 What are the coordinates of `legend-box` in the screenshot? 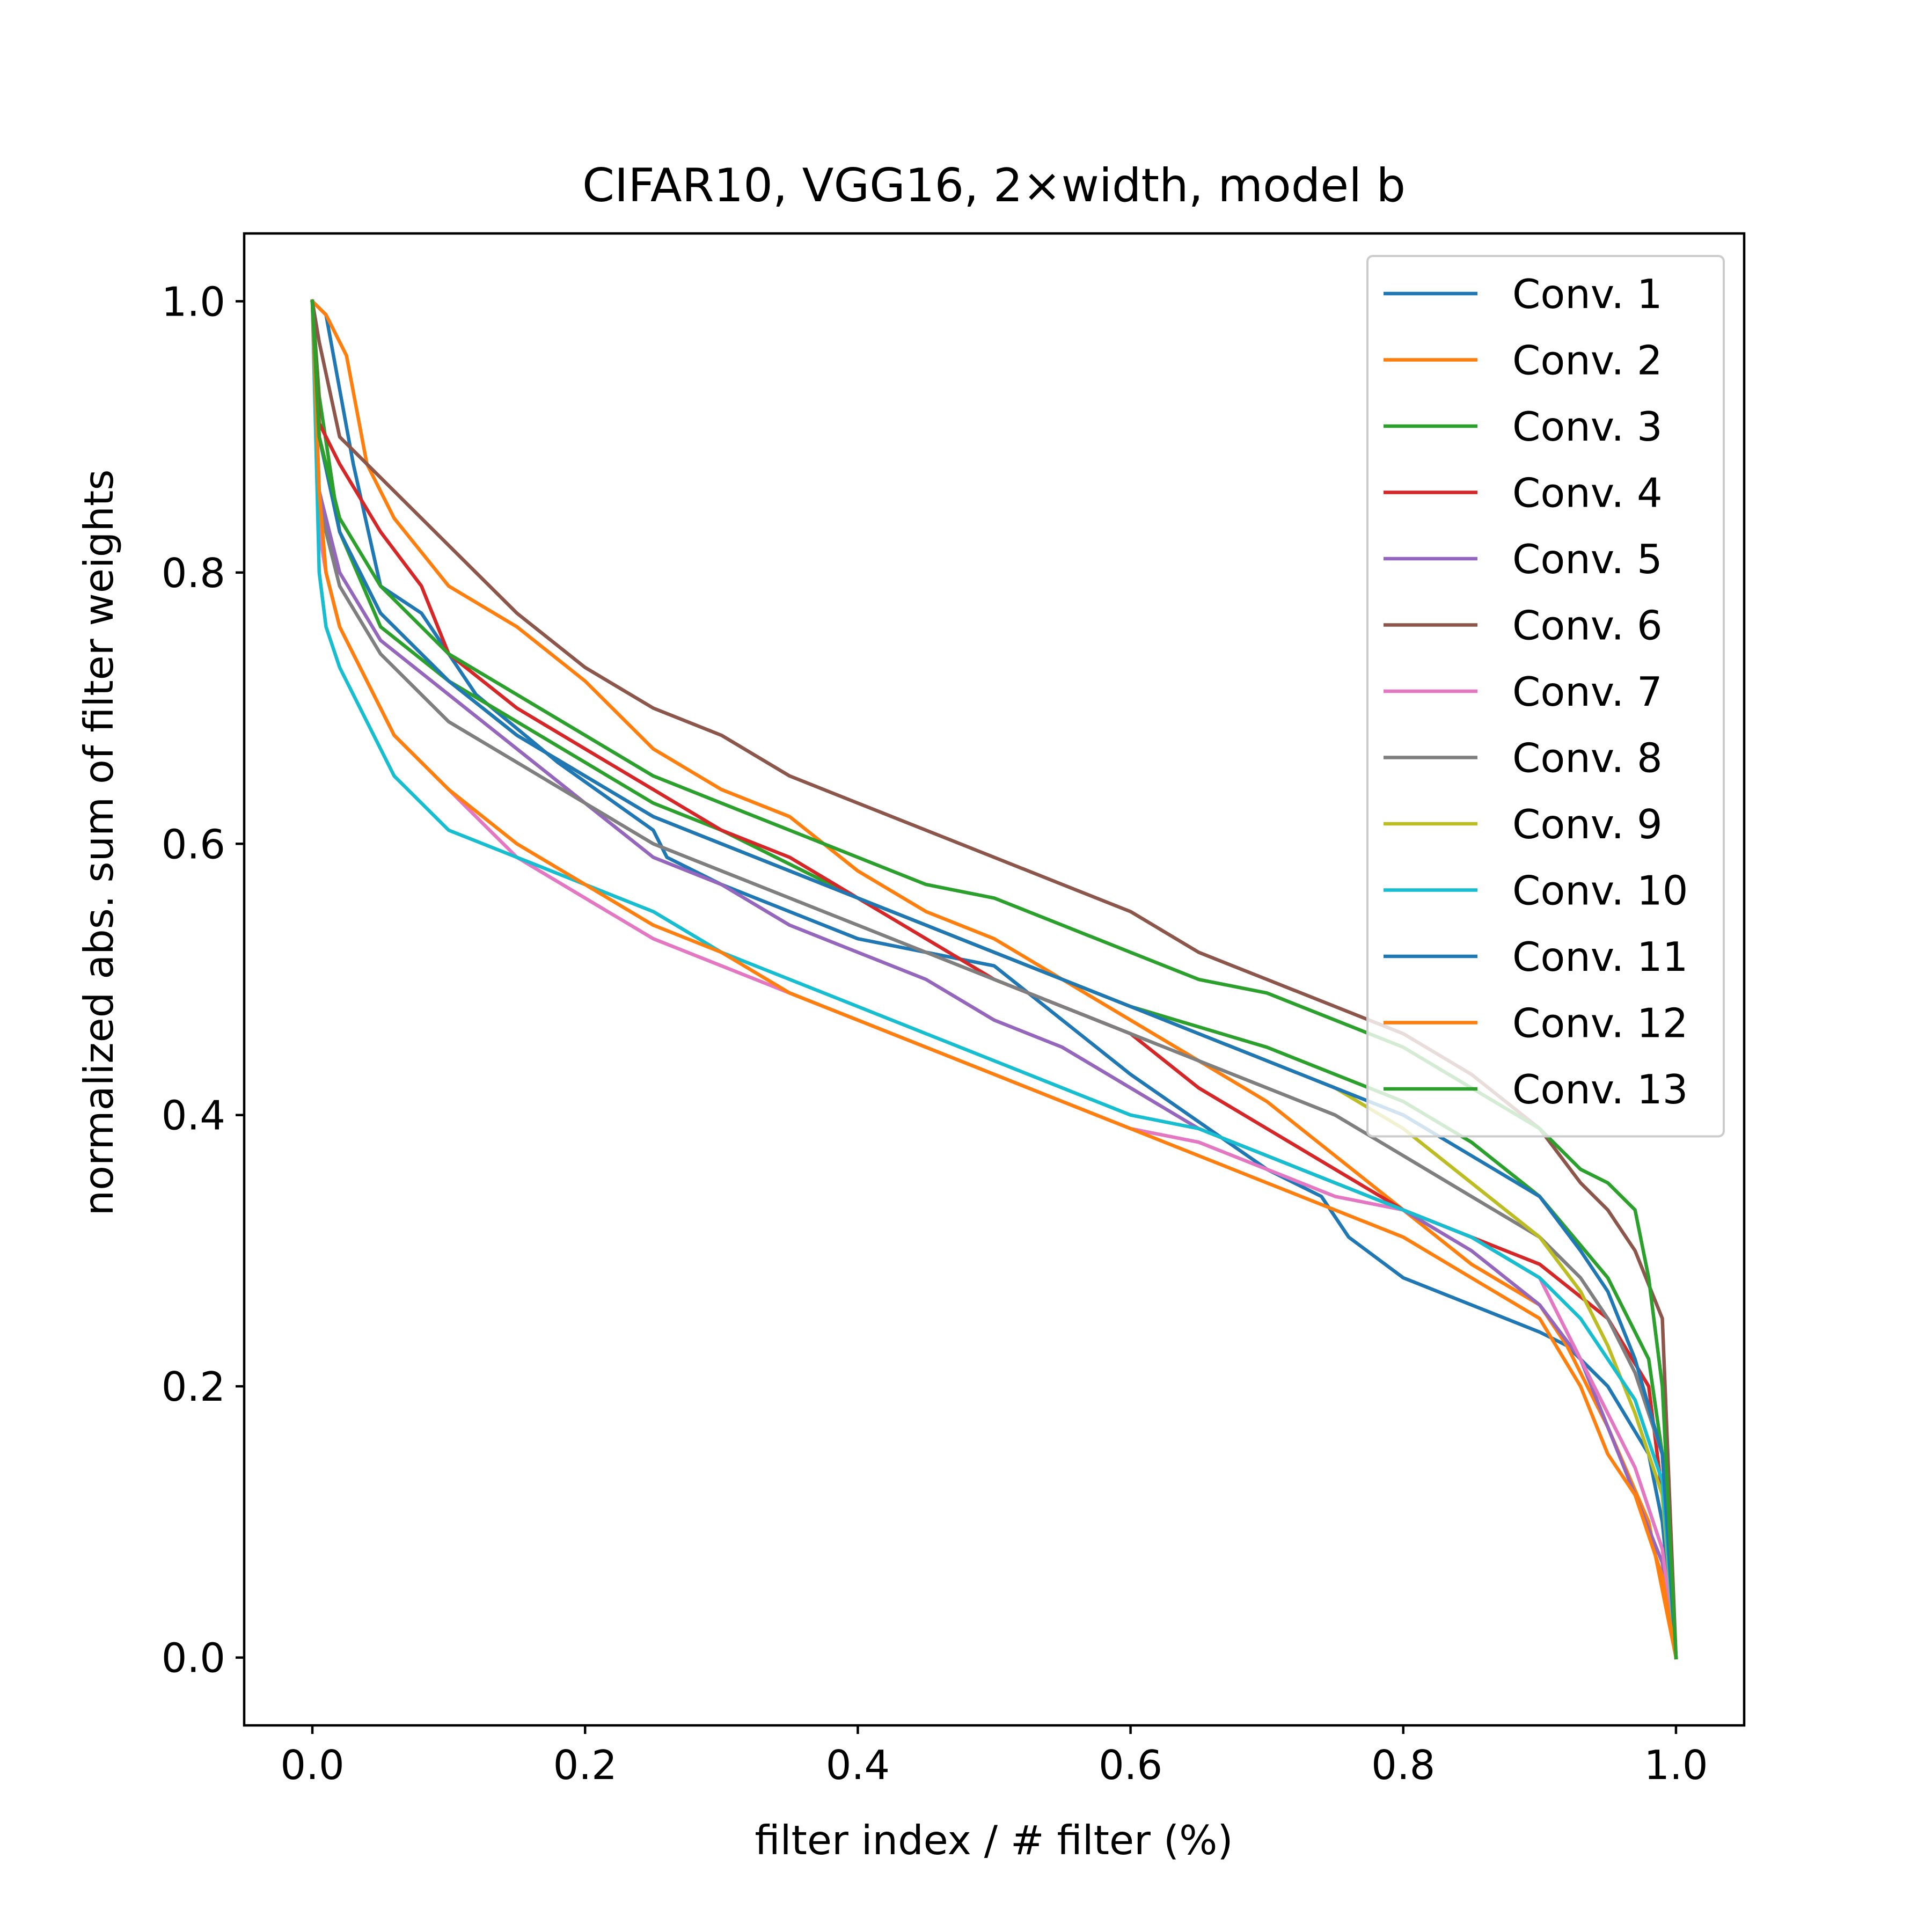 It's located at (1545, 696).